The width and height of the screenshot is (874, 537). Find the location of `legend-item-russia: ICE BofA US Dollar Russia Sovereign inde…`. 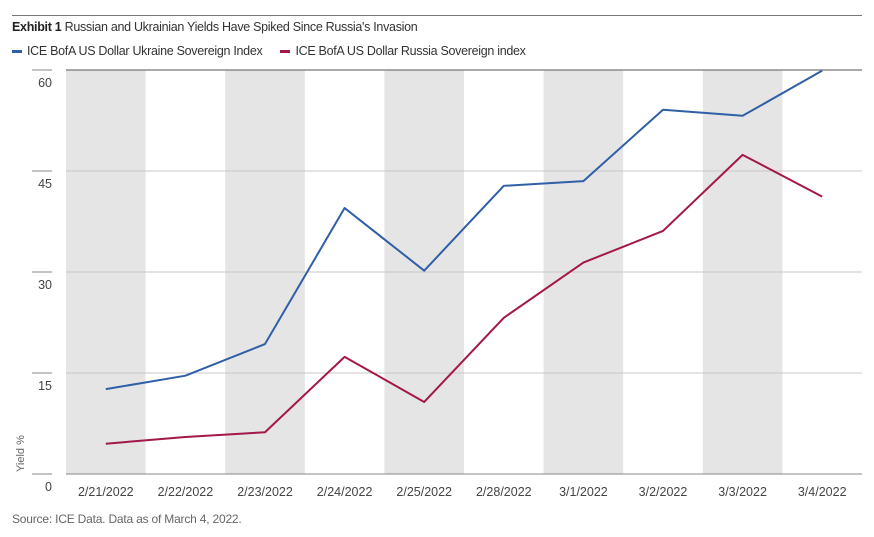

legend-item-russia: ICE BofA US Dollar Russia Sovereign inde… is located at coordinates (403, 51).